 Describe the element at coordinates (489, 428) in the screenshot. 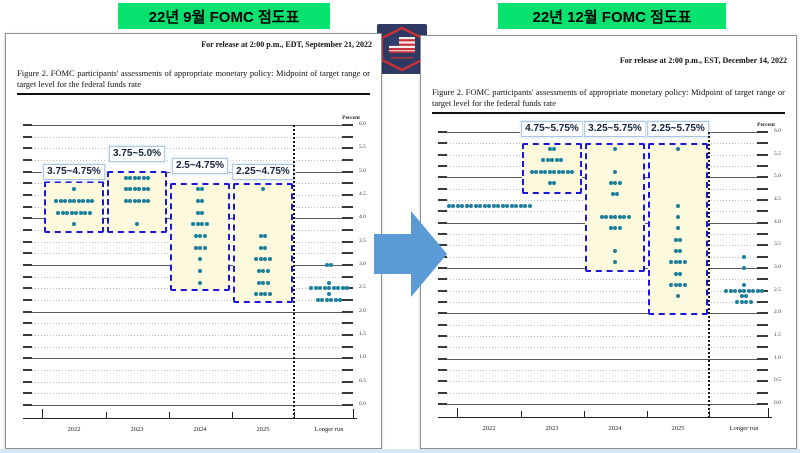

I see `x-axis-category-label: 2022` at that location.